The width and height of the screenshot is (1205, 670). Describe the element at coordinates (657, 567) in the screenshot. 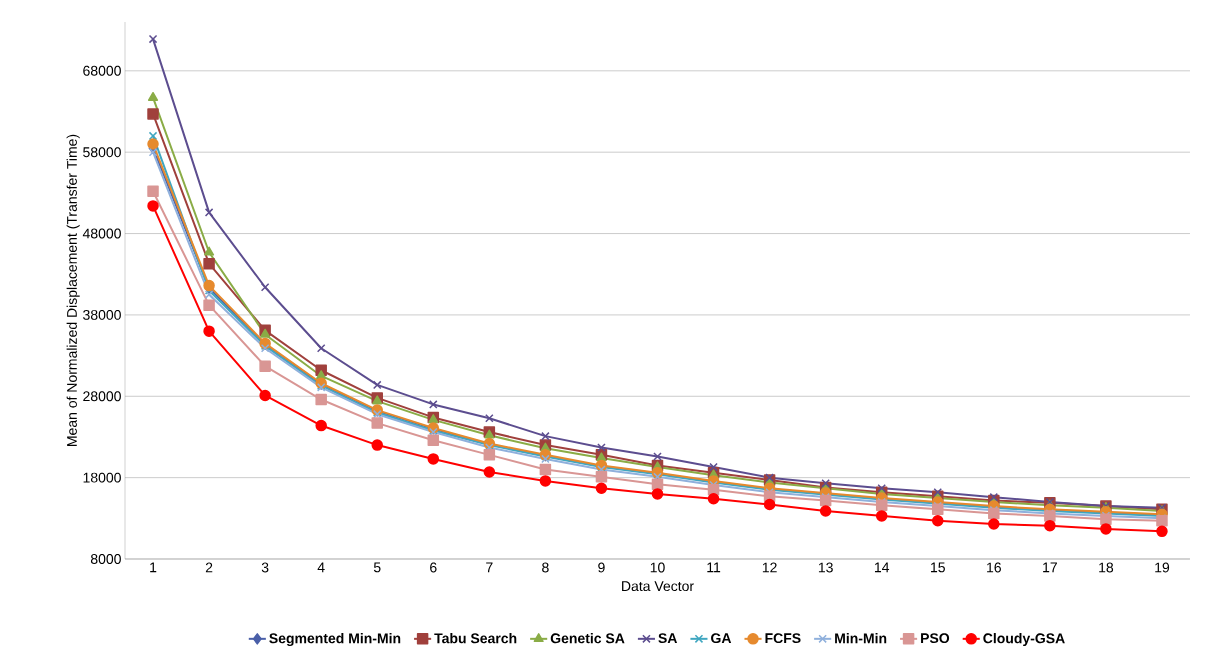

I see `x-tick-label: 10` at that location.